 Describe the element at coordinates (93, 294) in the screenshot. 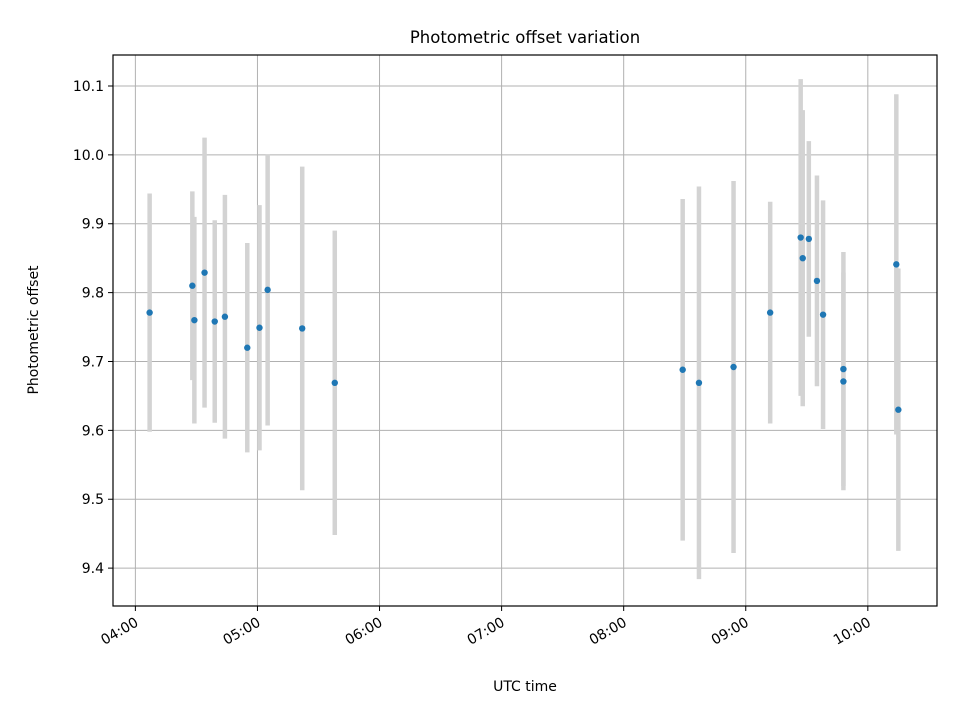

I see `y-tick-label: 9.8` at that location.